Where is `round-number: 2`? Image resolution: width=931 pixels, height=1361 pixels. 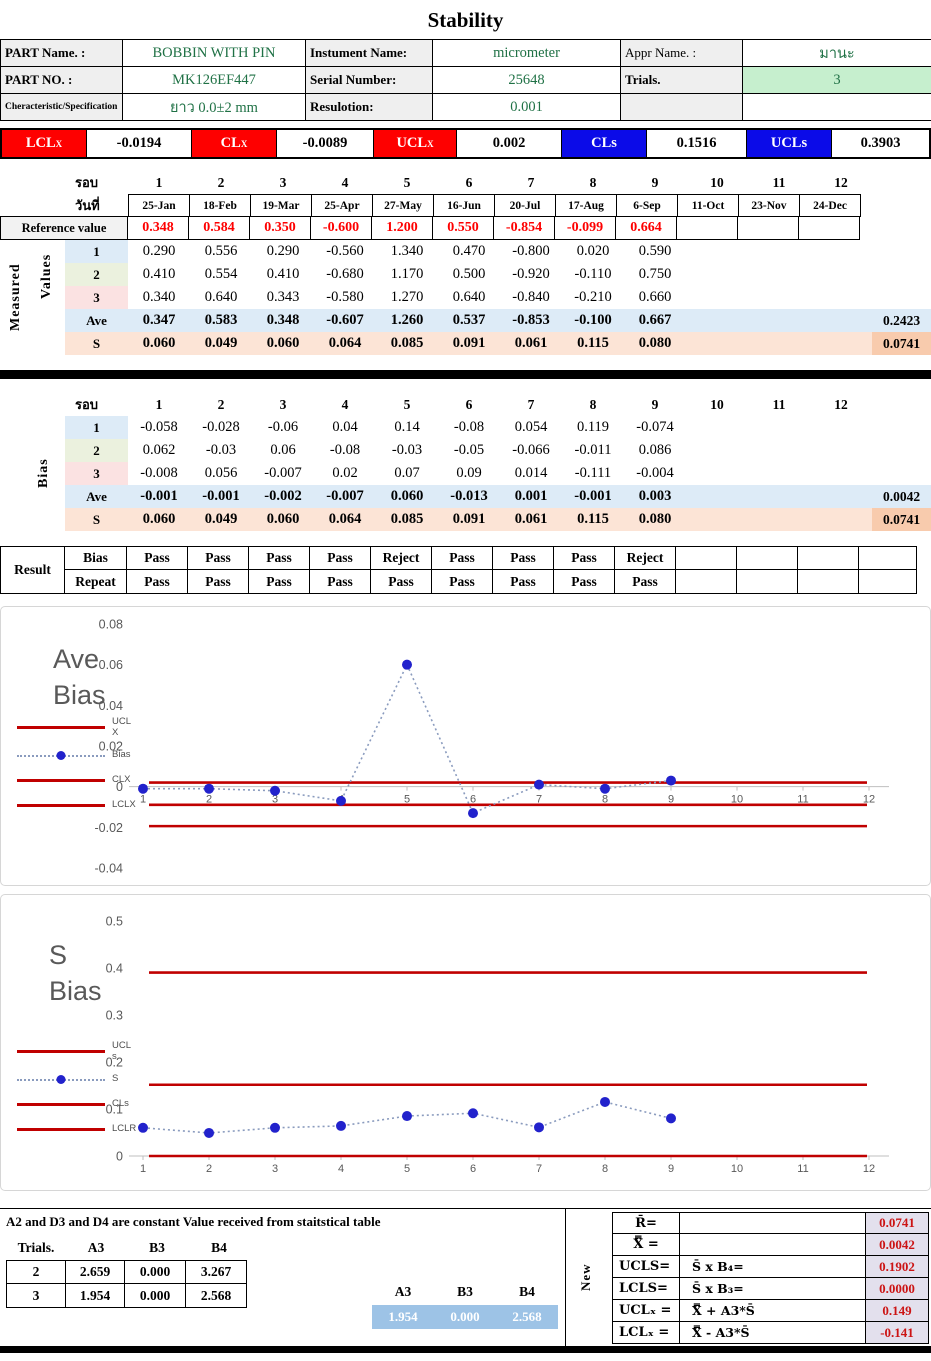 round-number: 2 is located at coordinates (221, 182).